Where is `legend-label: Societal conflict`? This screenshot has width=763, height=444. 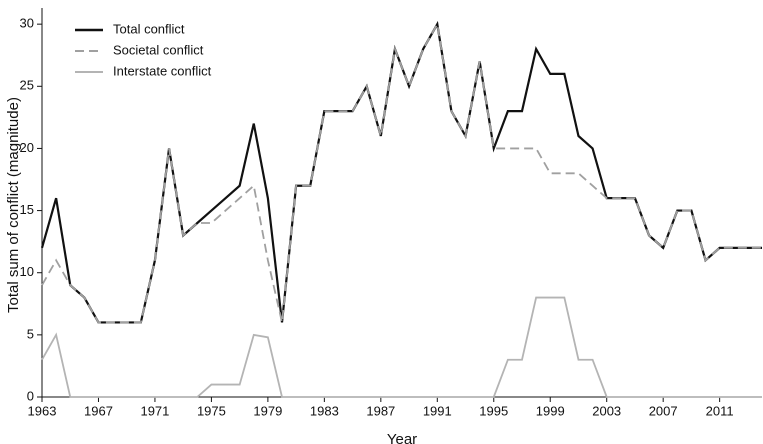 legend-label: Societal conflict is located at coordinates (158, 49).